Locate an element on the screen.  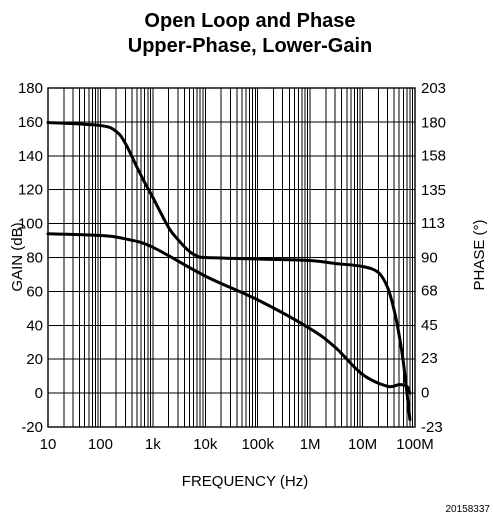
figure-code: 20158337 is located at coordinates (468, 509).